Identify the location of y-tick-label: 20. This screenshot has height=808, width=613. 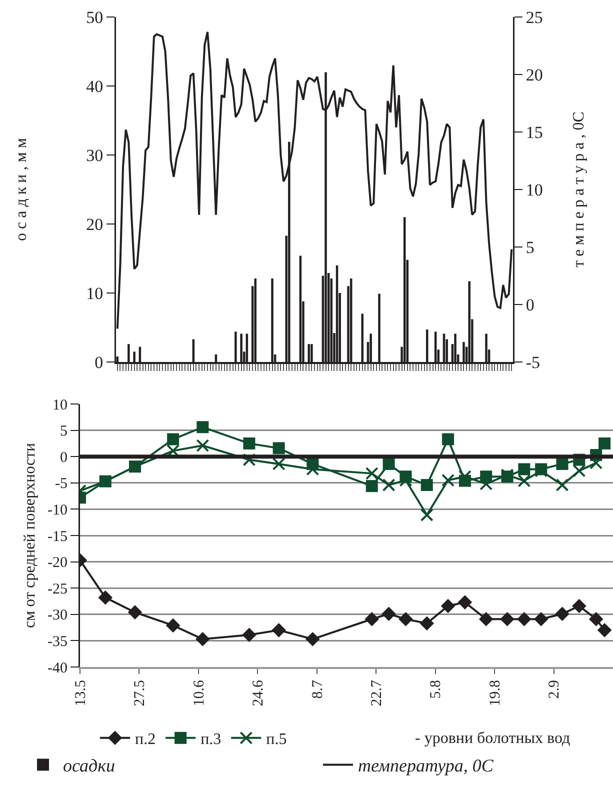
(95, 224).